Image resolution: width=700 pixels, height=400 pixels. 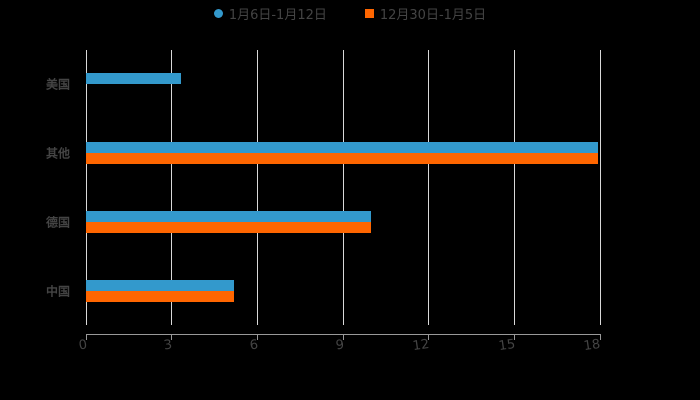 I want to click on x-tick-label: 18, so click(x=592, y=345).